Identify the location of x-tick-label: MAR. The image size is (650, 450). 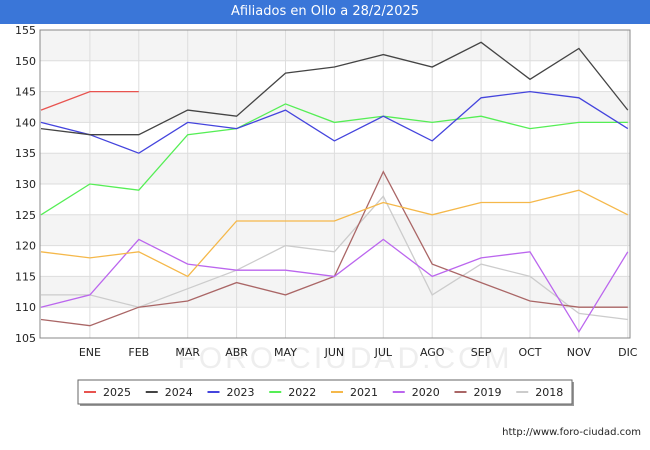
(187, 352).